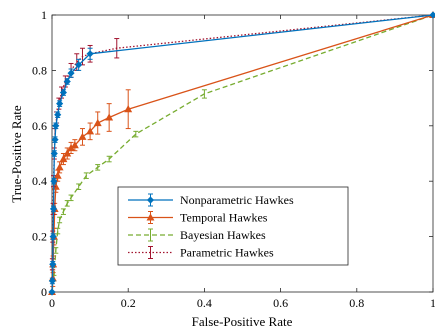 This screenshot has width=435, height=331. I want to click on legend-label-bayesian-hawkes: Bayesian Hawkes, so click(223, 235).